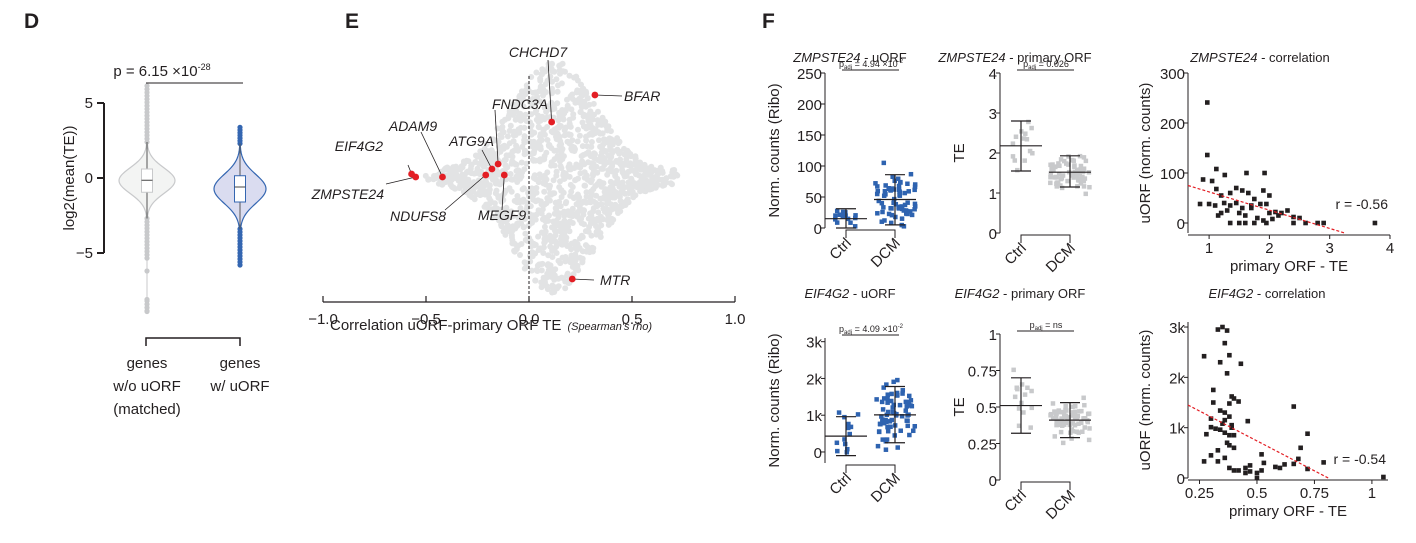 This screenshot has width=1416, height=543. Describe the element at coordinates (848, 68) in the screenshot. I see `pvalue-sub: adj` at that location.